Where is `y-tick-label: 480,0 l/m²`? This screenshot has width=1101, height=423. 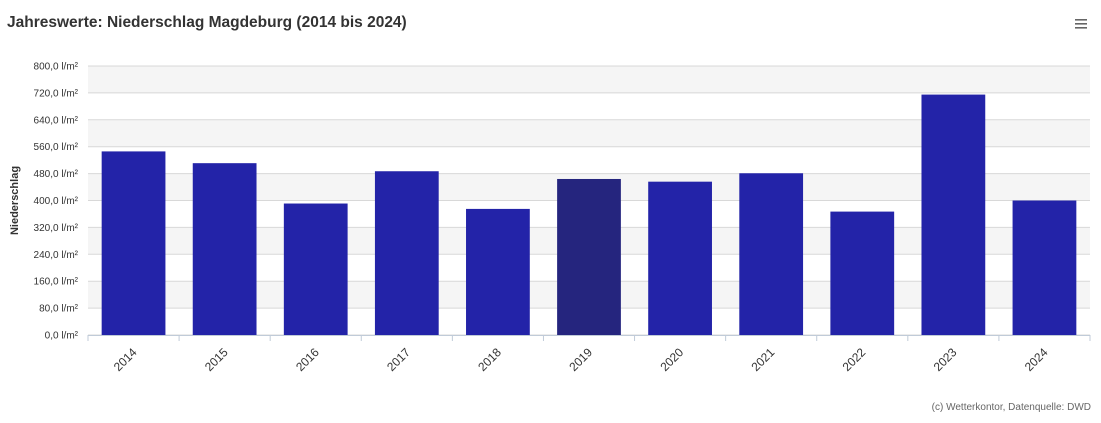
y-tick-label: 480,0 l/m² is located at coordinates (56, 174).